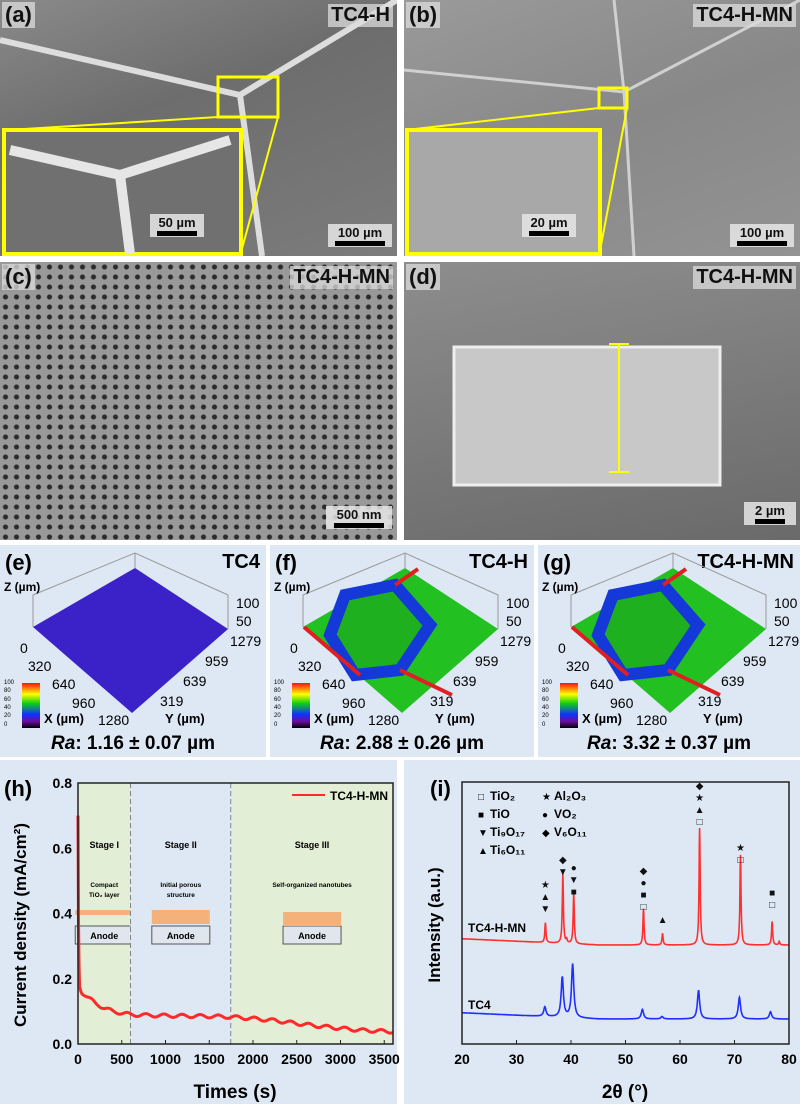 The width and height of the screenshot is (800, 1104). What do you see at coordinates (384, 1059) in the screenshot?
I see `x-tick-label: 3500` at bounding box center [384, 1059].